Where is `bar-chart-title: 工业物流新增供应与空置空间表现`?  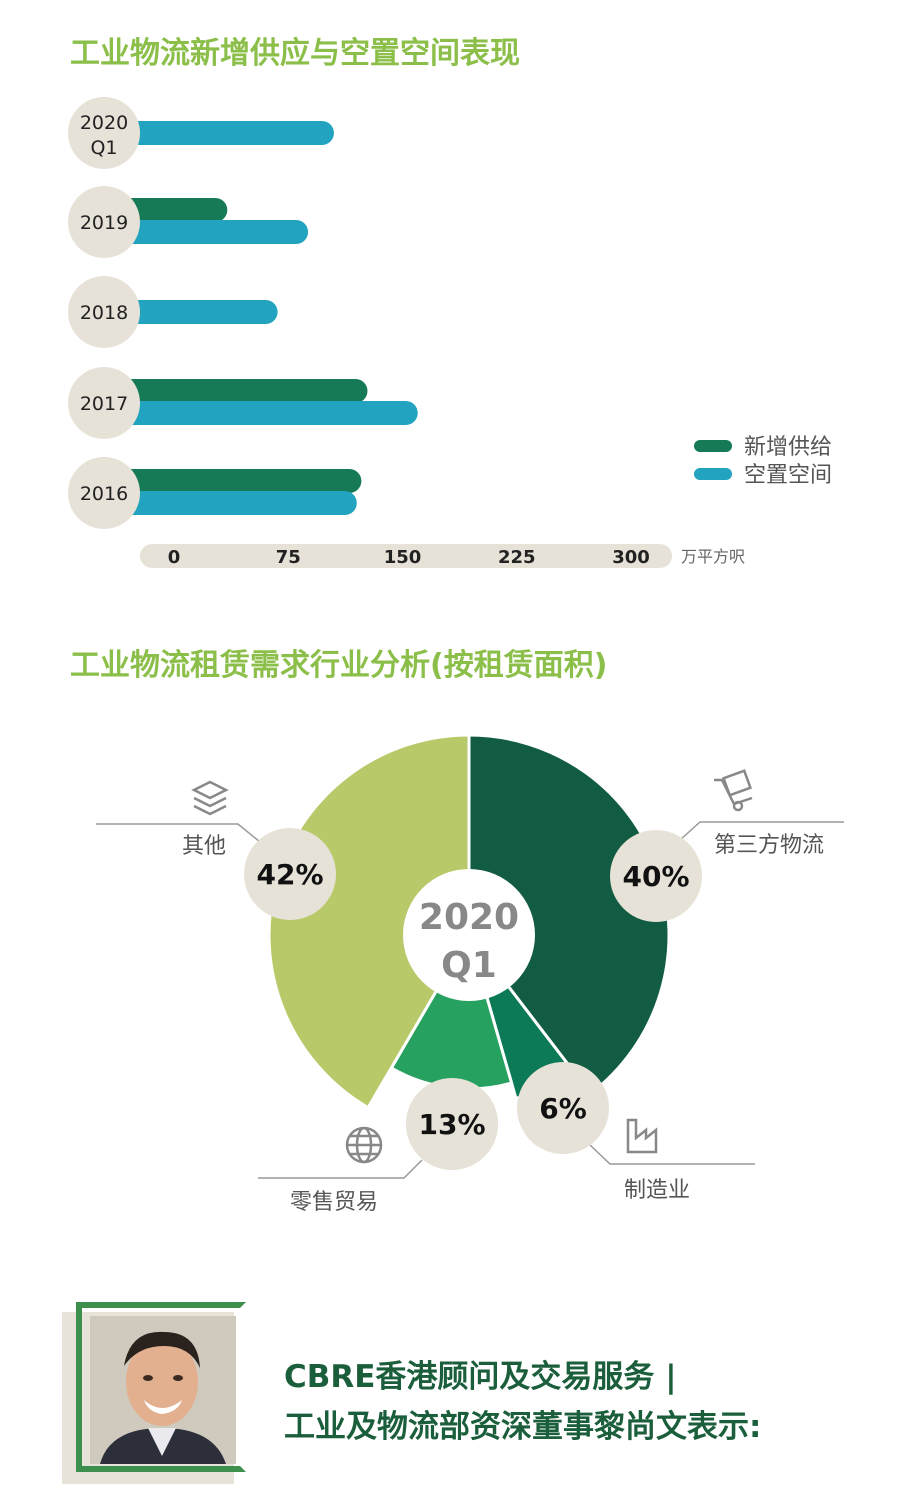
bar-chart-title: 工业物流新增供应与空置空间表现 is located at coordinates (295, 53).